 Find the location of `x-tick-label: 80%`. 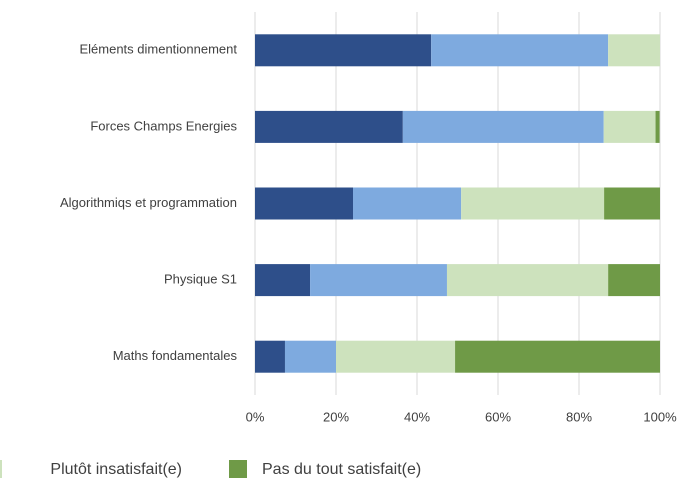

x-tick-label: 80% is located at coordinates (579, 416).